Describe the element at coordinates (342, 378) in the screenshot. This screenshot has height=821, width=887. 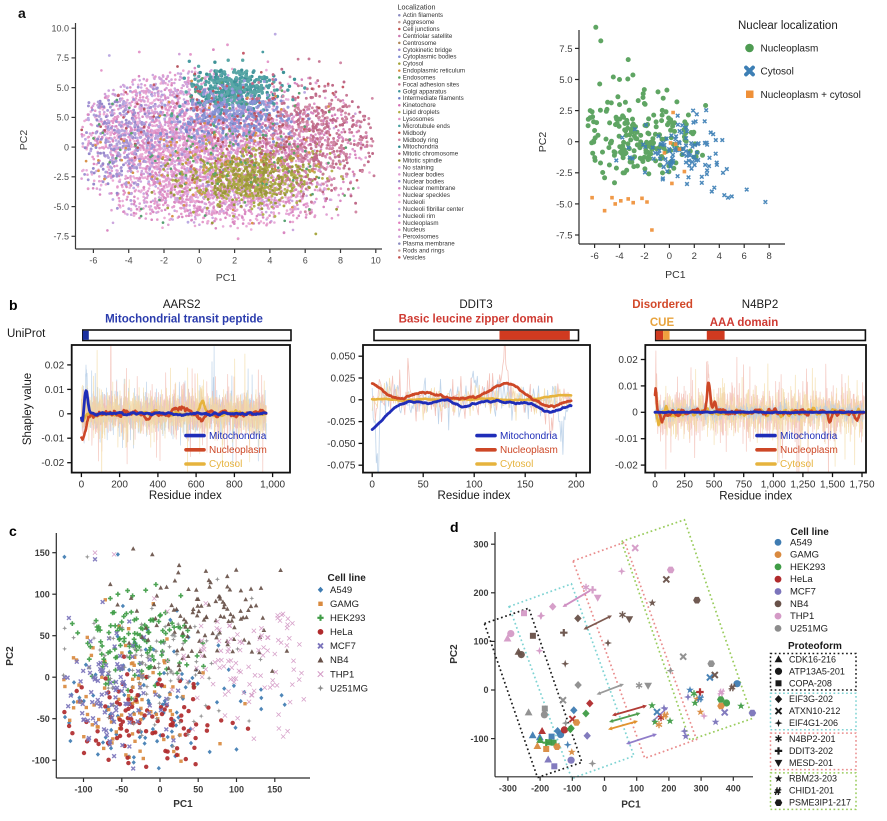
I see `svg-text: 0.025` at that location.